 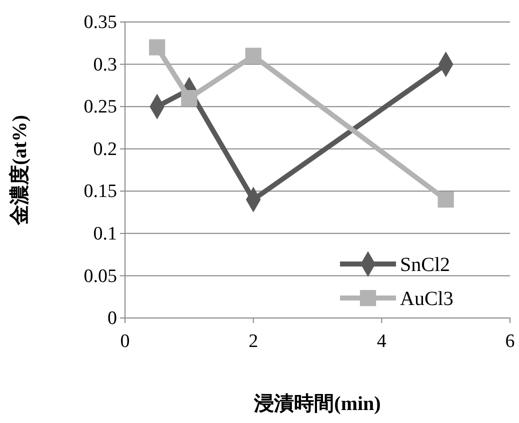 I want to click on legend-label: SnCl2, so click(x=425, y=265).